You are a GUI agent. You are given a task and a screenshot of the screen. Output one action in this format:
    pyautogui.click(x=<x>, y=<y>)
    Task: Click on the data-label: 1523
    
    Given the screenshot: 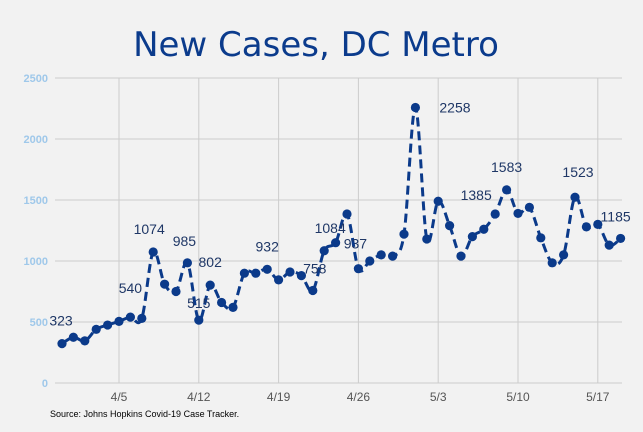 What is the action you would take?
    pyautogui.click(x=577, y=172)
    